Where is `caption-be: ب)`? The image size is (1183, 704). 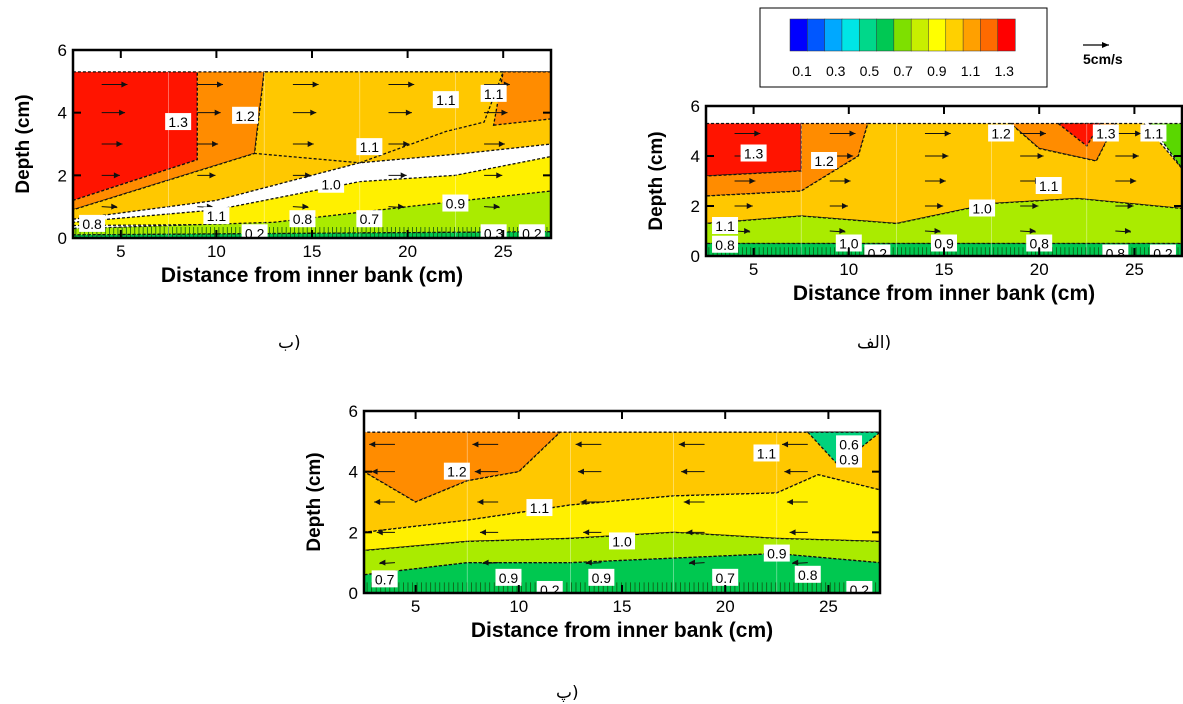 caption-be: ب) is located at coordinates (289, 343).